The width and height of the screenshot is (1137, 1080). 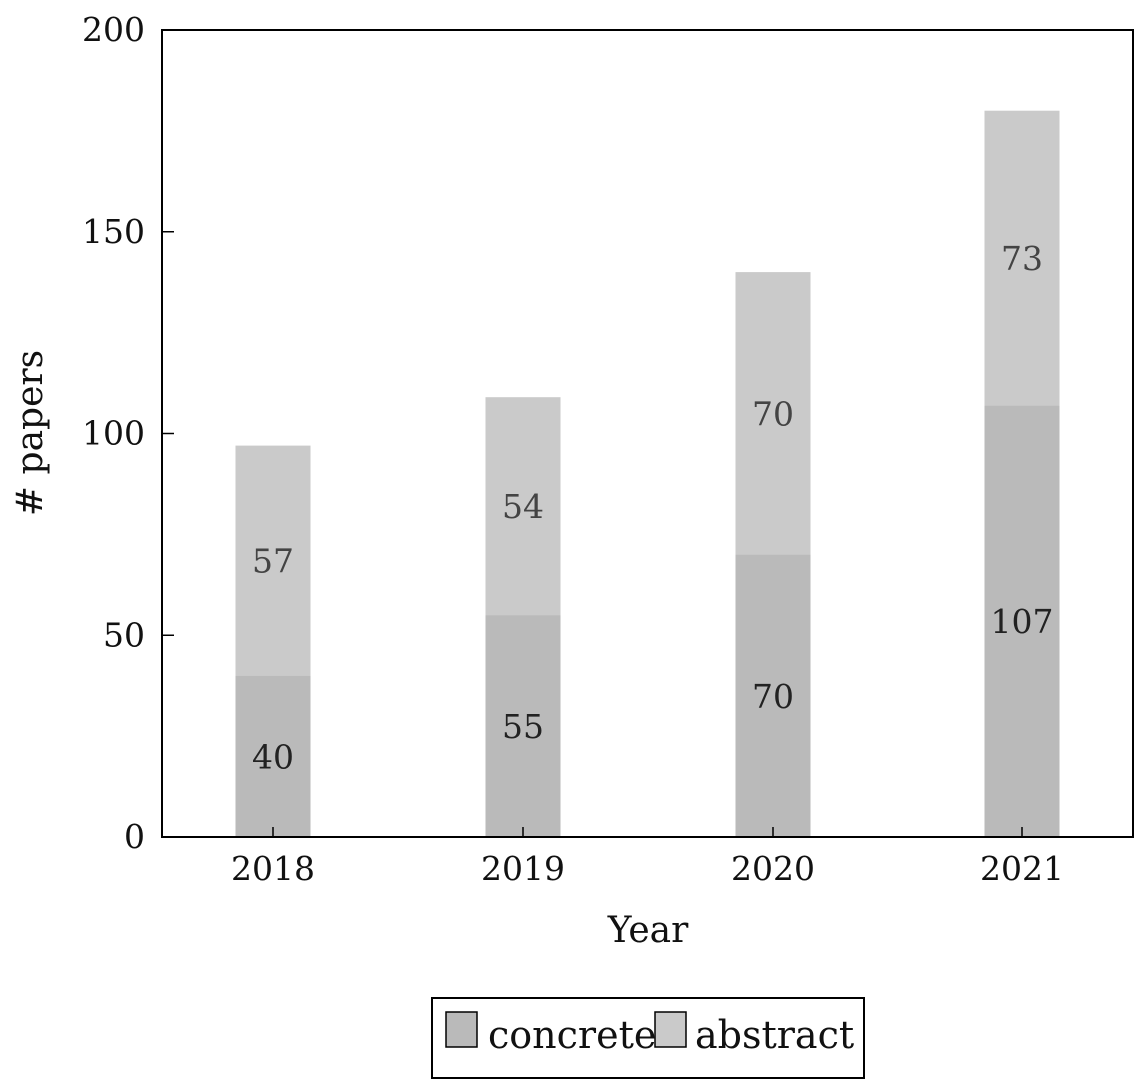 What do you see at coordinates (1022, 868) in the screenshot?
I see `x-tick-label: 2021` at bounding box center [1022, 868].